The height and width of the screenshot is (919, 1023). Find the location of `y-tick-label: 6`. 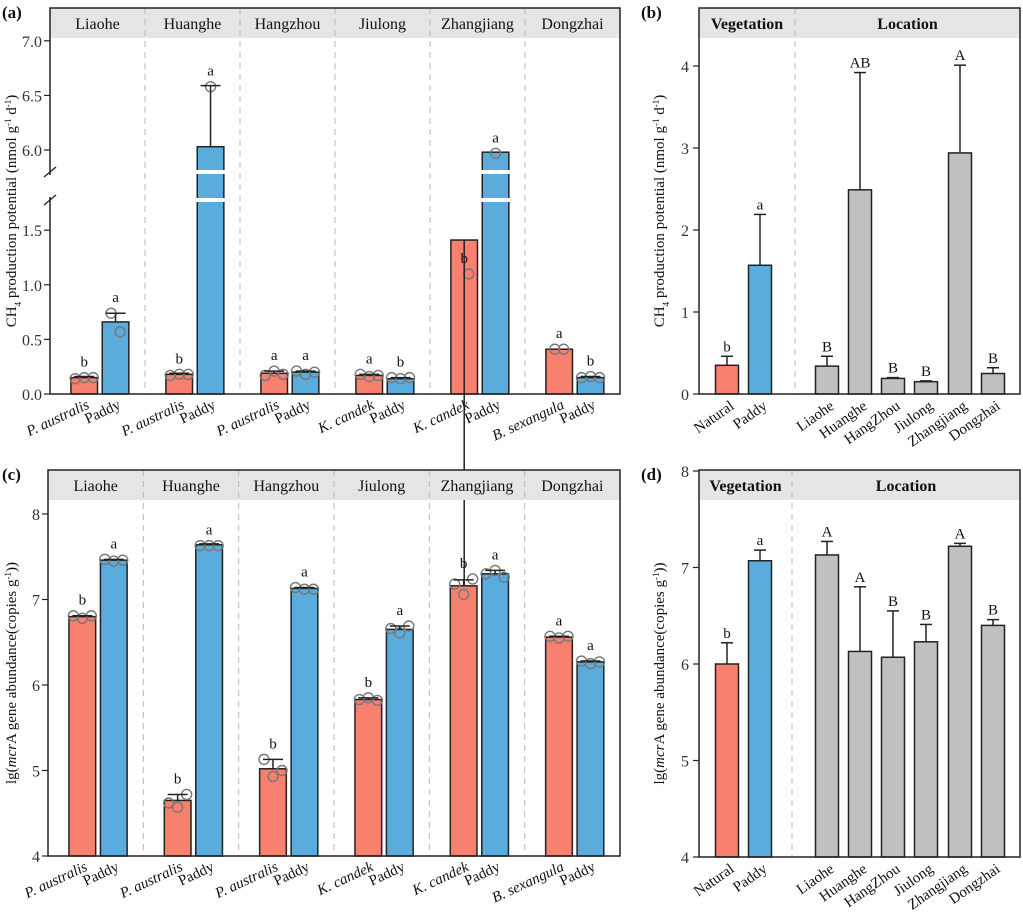

y-tick-label: 6 is located at coordinates (36, 686).